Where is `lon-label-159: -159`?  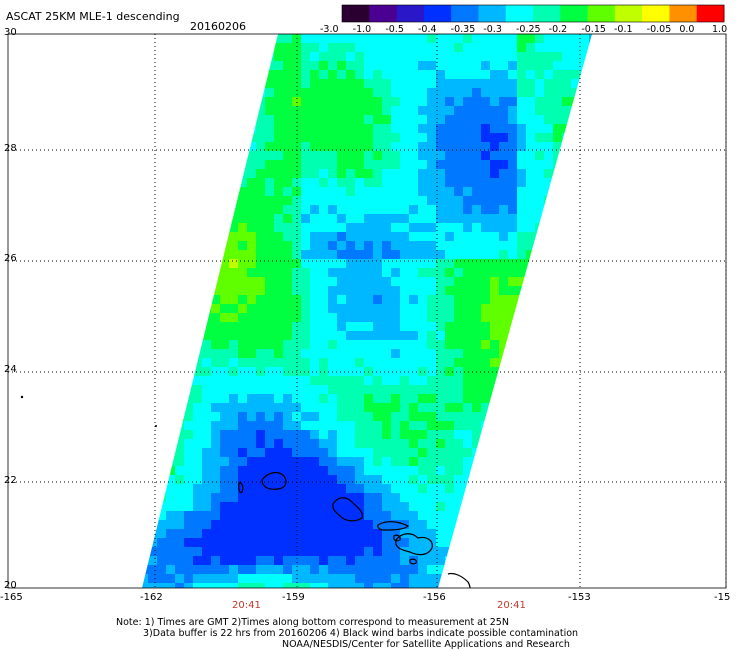 lon-label-159: -159 is located at coordinates (293, 597).